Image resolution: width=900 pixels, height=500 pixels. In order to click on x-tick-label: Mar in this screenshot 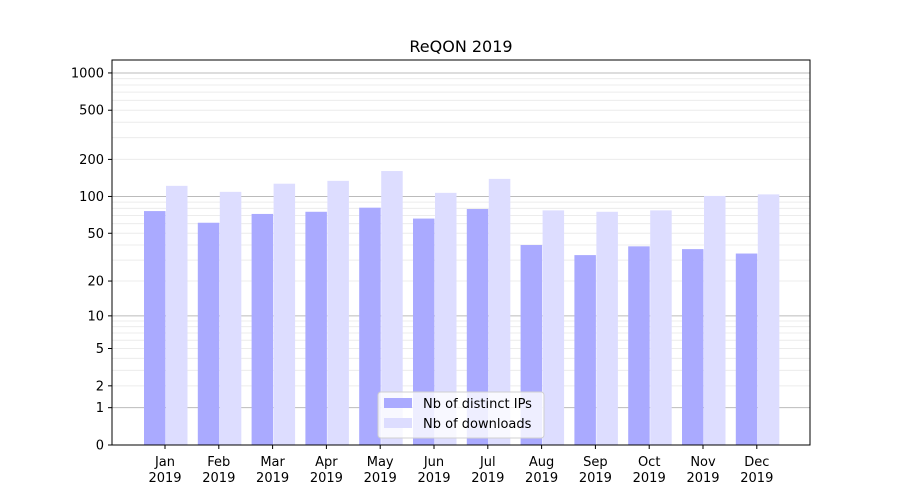, I will do `click(272, 462)`.